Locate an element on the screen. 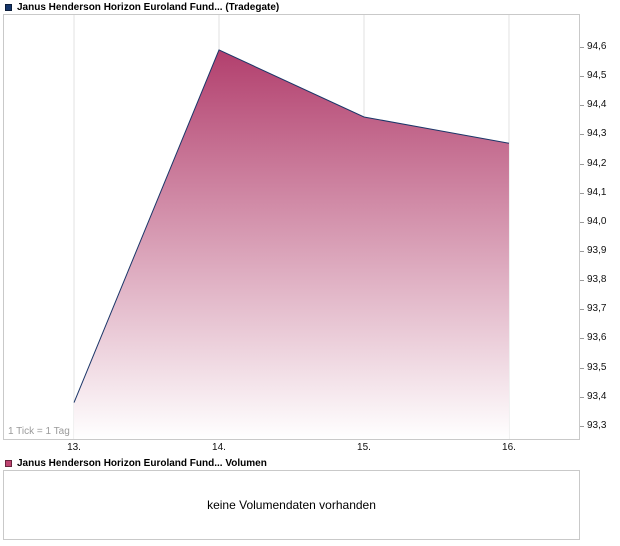 The height and width of the screenshot is (546, 620). y-axis-label: 93,3 is located at coordinates (597, 425).